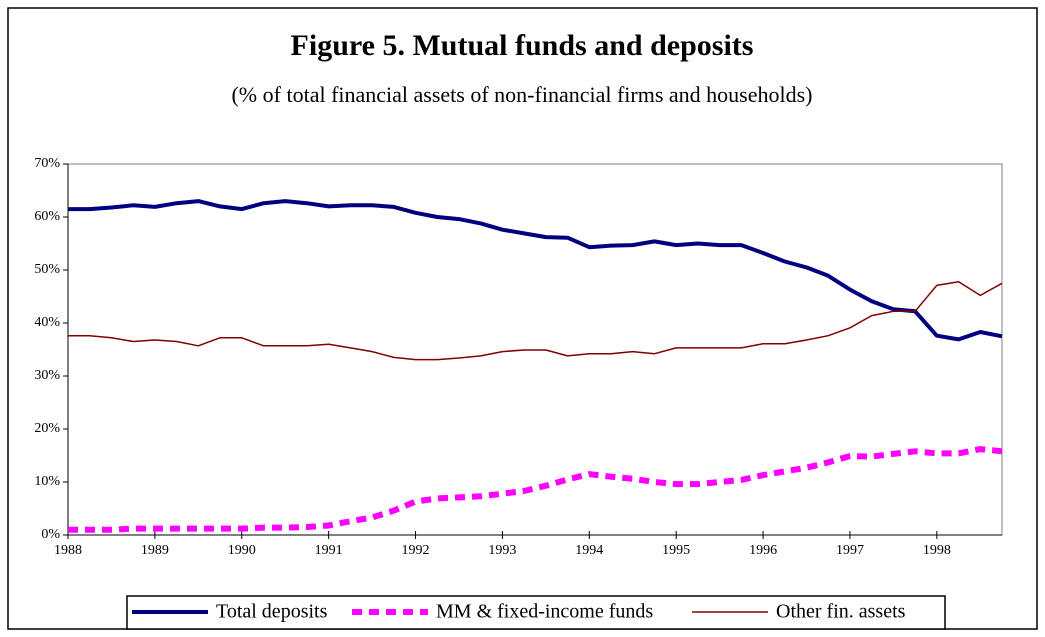  I want to click on chart-title: Figure 5. Mutual funds and deposits, so click(522, 45).